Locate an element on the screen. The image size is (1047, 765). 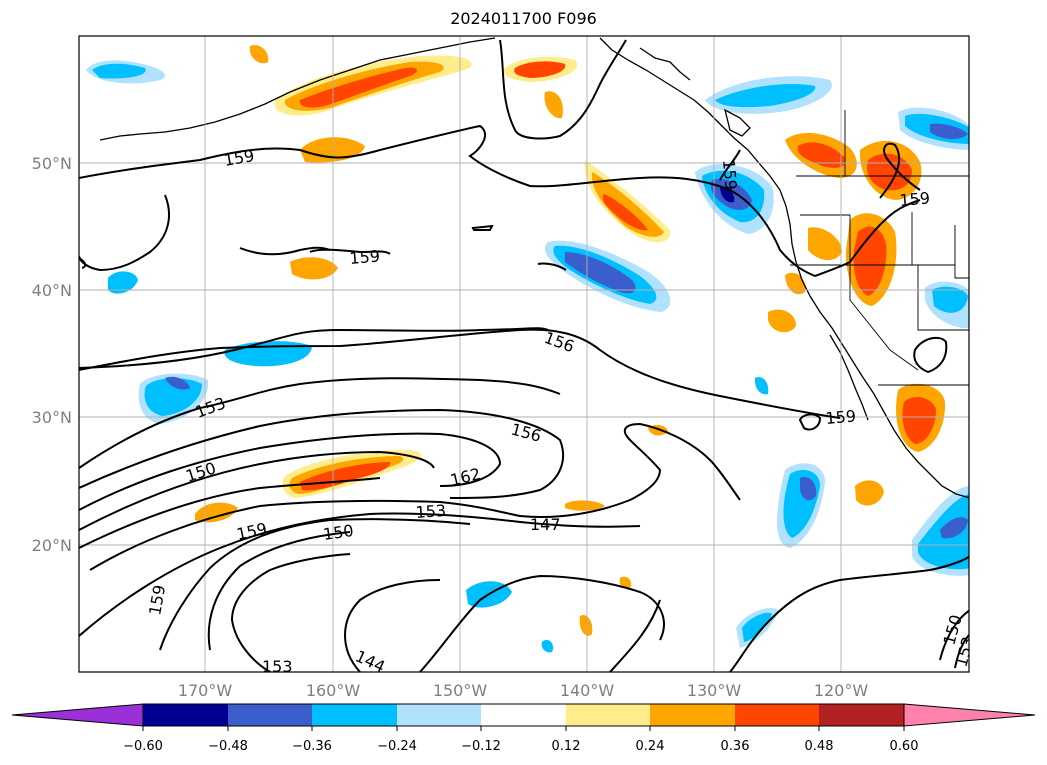
lat-label: 30°N is located at coordinates (52, 417).